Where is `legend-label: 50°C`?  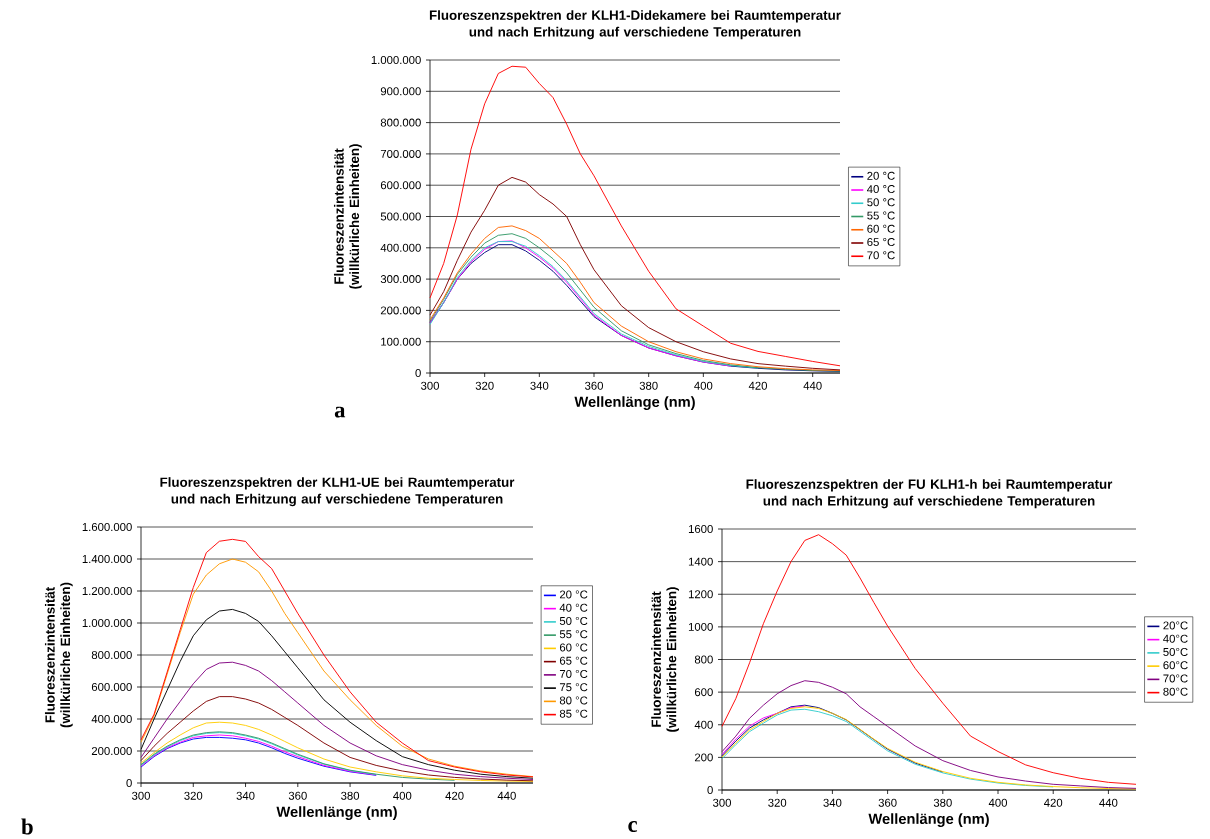
legend-label: 50°C is located at coordinates (1175, 651).